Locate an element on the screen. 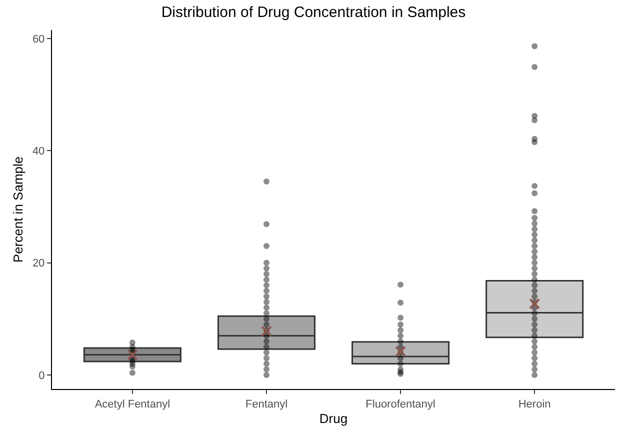 The width and height of the screenshot is (627, 437). y-axis-title: Percent in Sample is located at coordinates (18, 209).